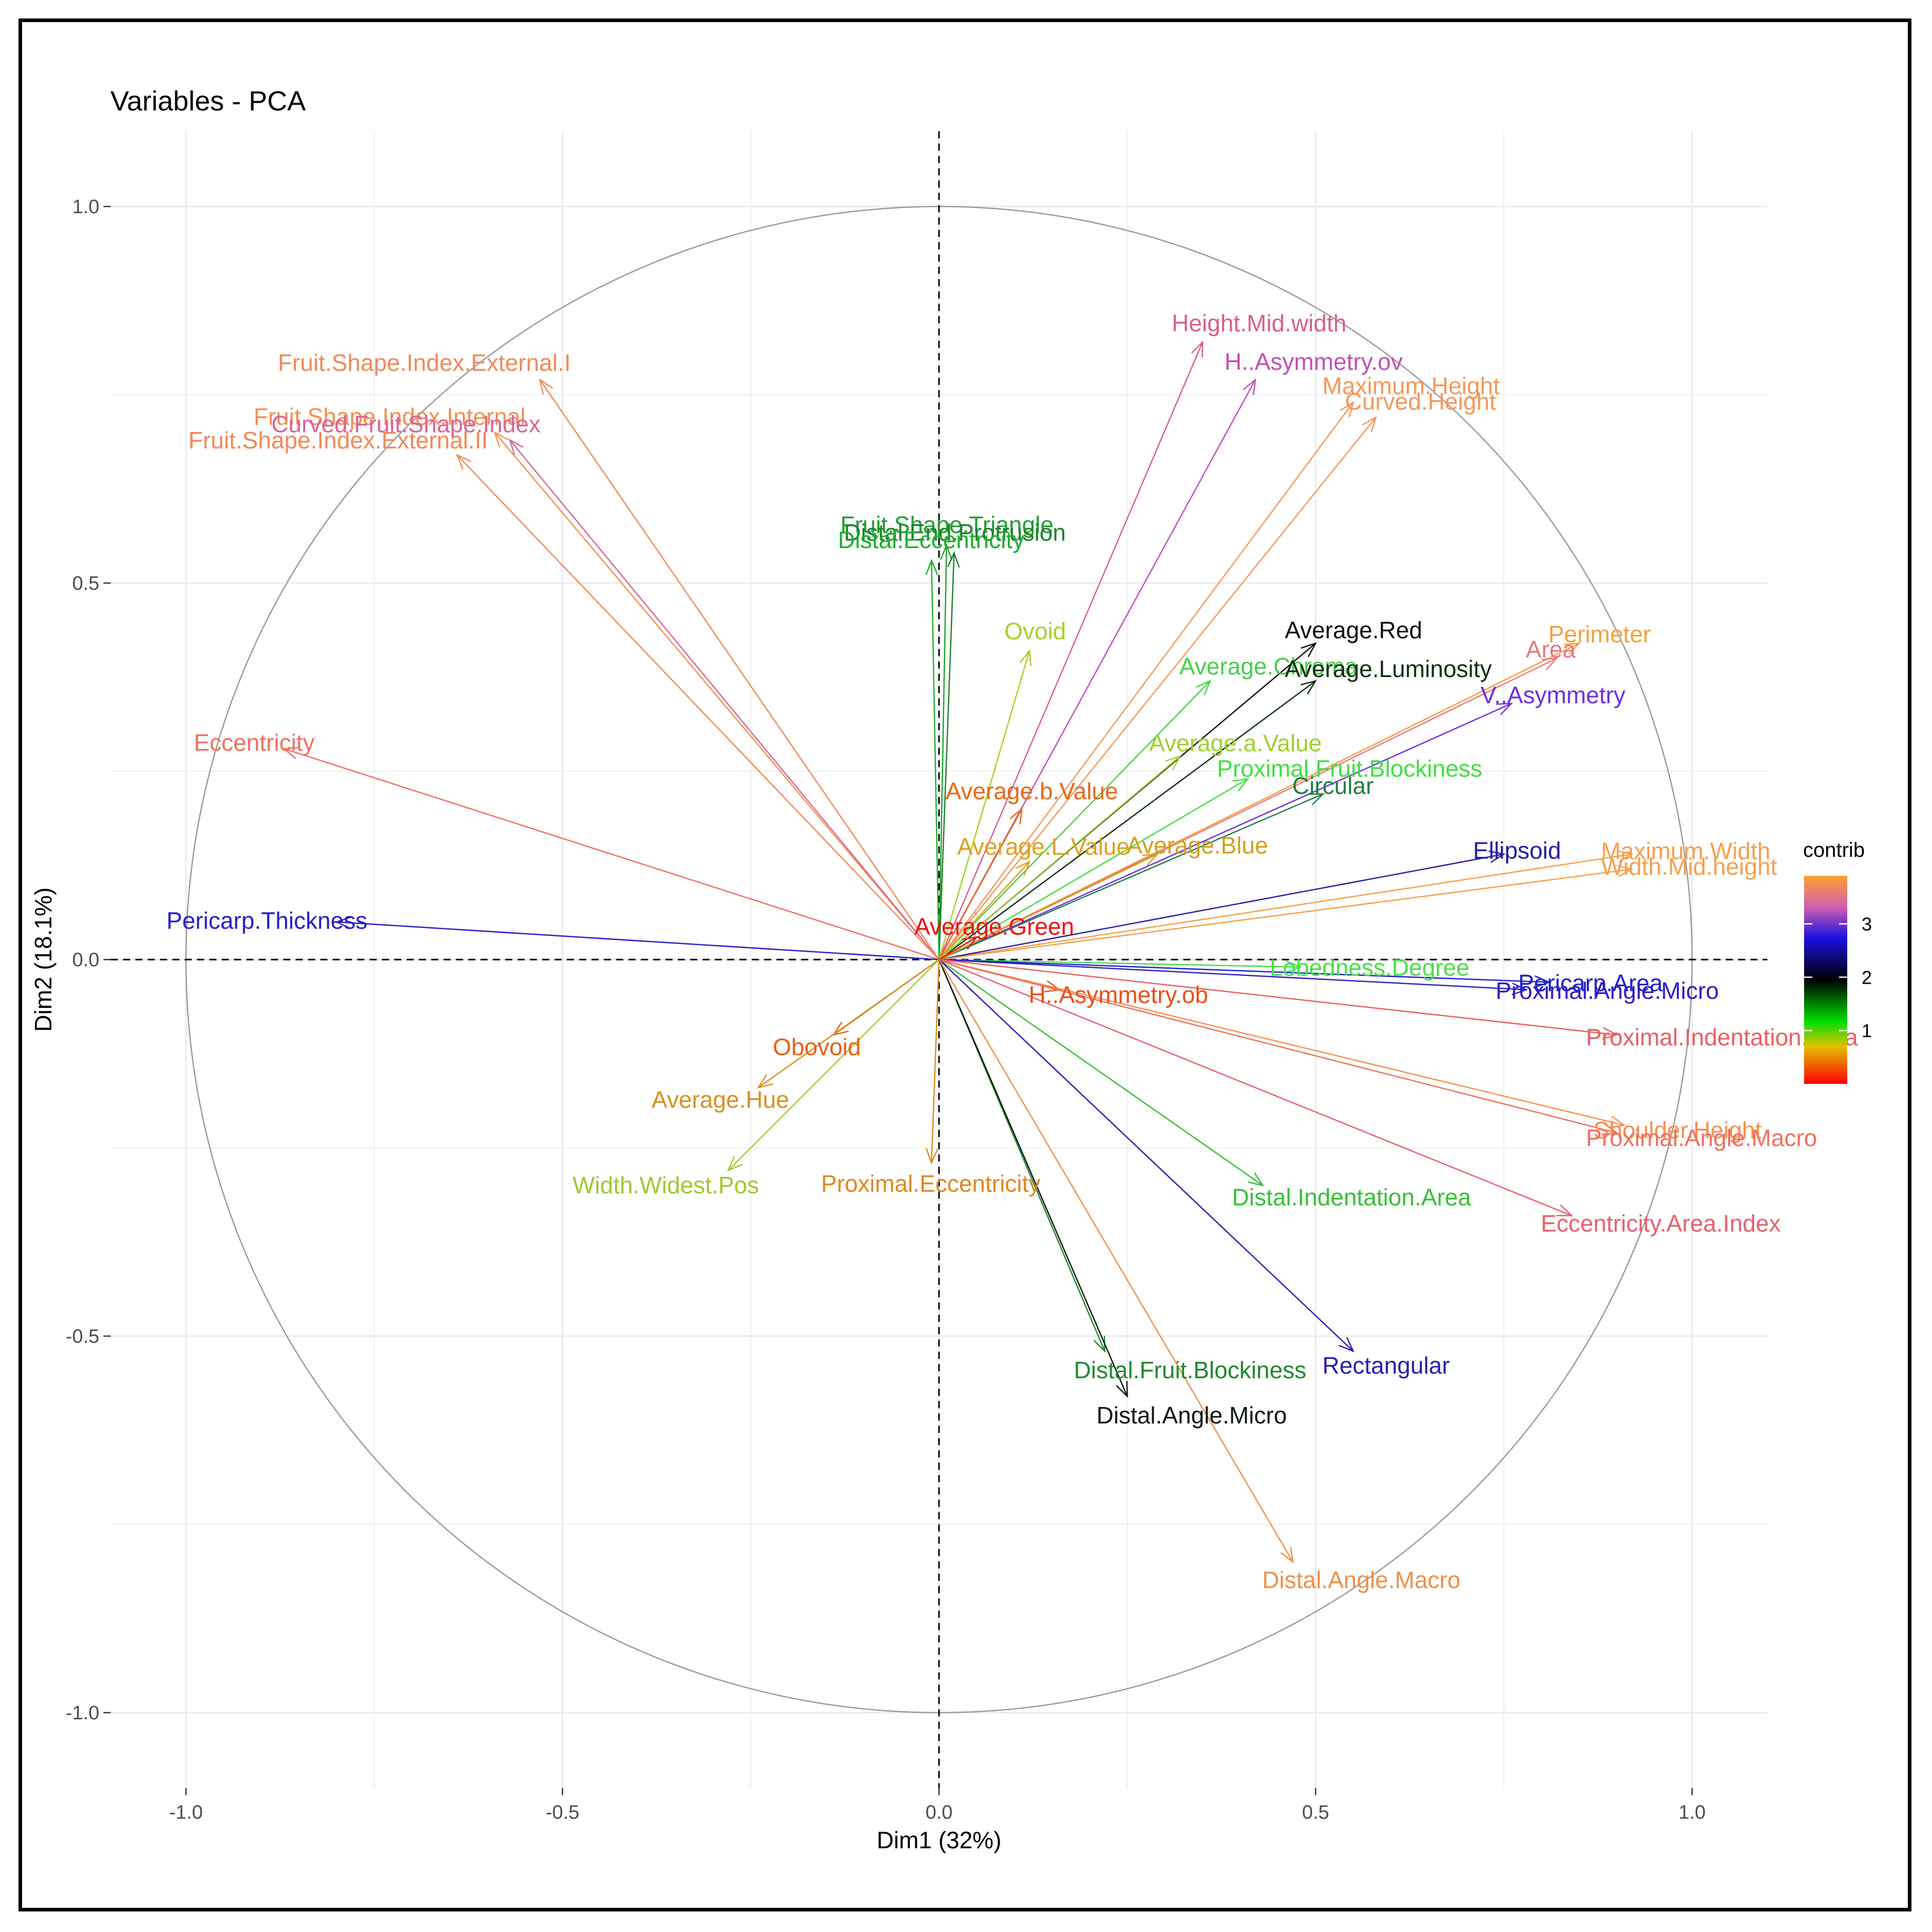 Image resolution: width=1932 pixels, height=1932 pixels. I want to click on x-tick-label: -1.0, so click(185, 1813).